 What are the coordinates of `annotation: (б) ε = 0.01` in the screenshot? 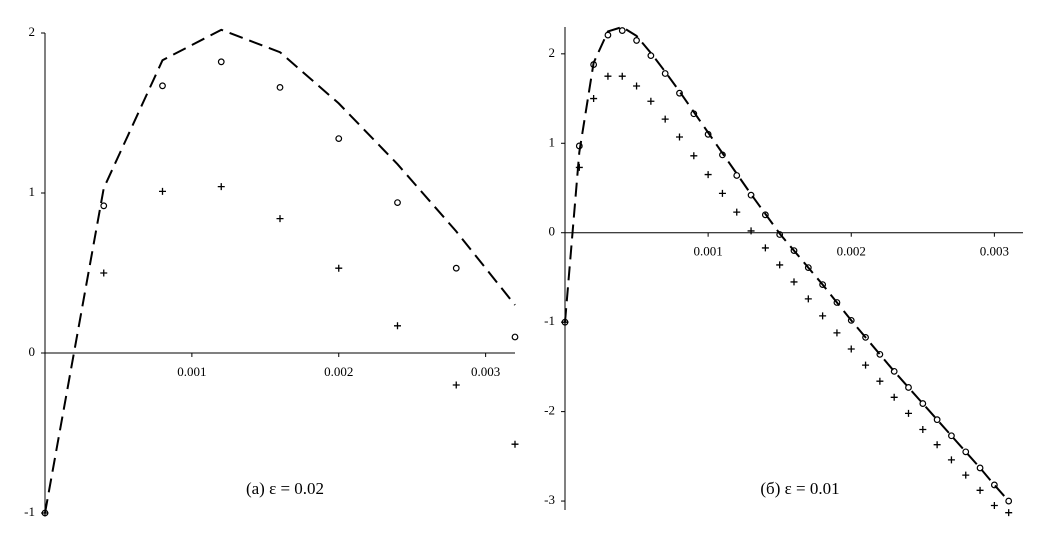 It's located at (799, 488).